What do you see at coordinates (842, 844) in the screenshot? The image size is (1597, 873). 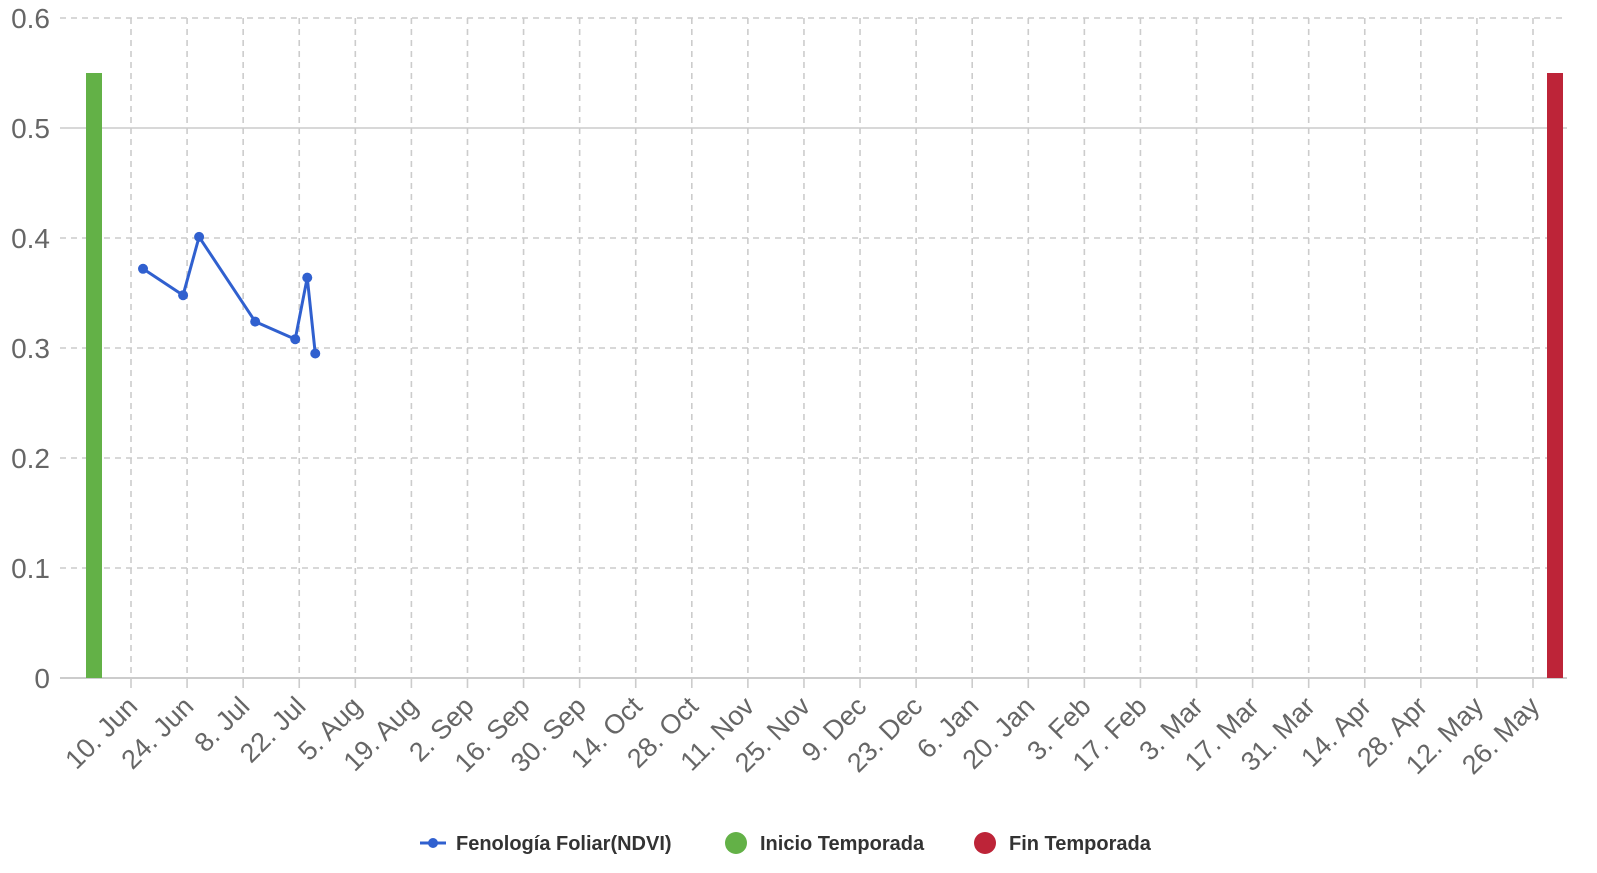 I see `legend-label: Inicio Temporada` at bounding box center [842, 844].